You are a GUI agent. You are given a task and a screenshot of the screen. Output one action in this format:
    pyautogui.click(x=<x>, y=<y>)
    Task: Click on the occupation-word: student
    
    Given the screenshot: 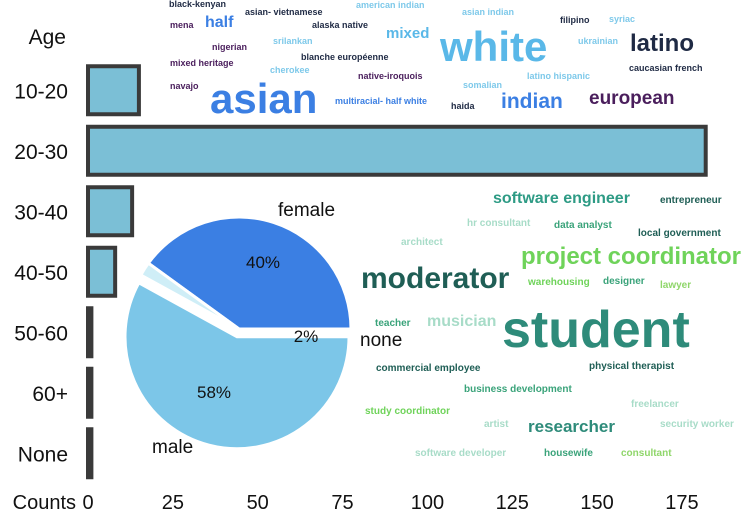 What is the action you would take?
    pyautogui.click(x=596, y=330)
    